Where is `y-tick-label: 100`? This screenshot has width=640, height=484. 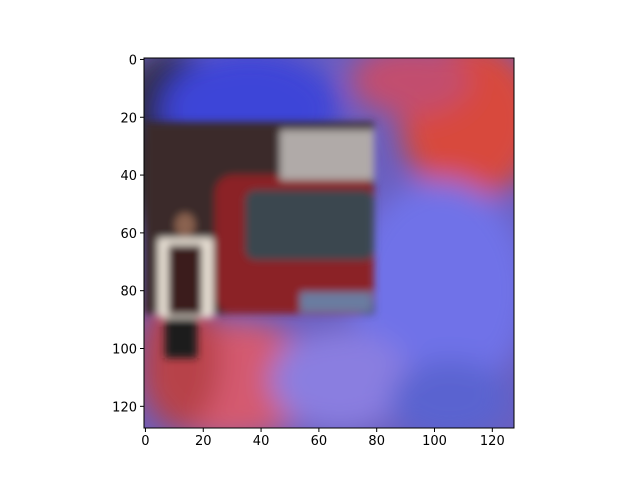 y-tick-label: 100 is located at coordinates (124, 350).